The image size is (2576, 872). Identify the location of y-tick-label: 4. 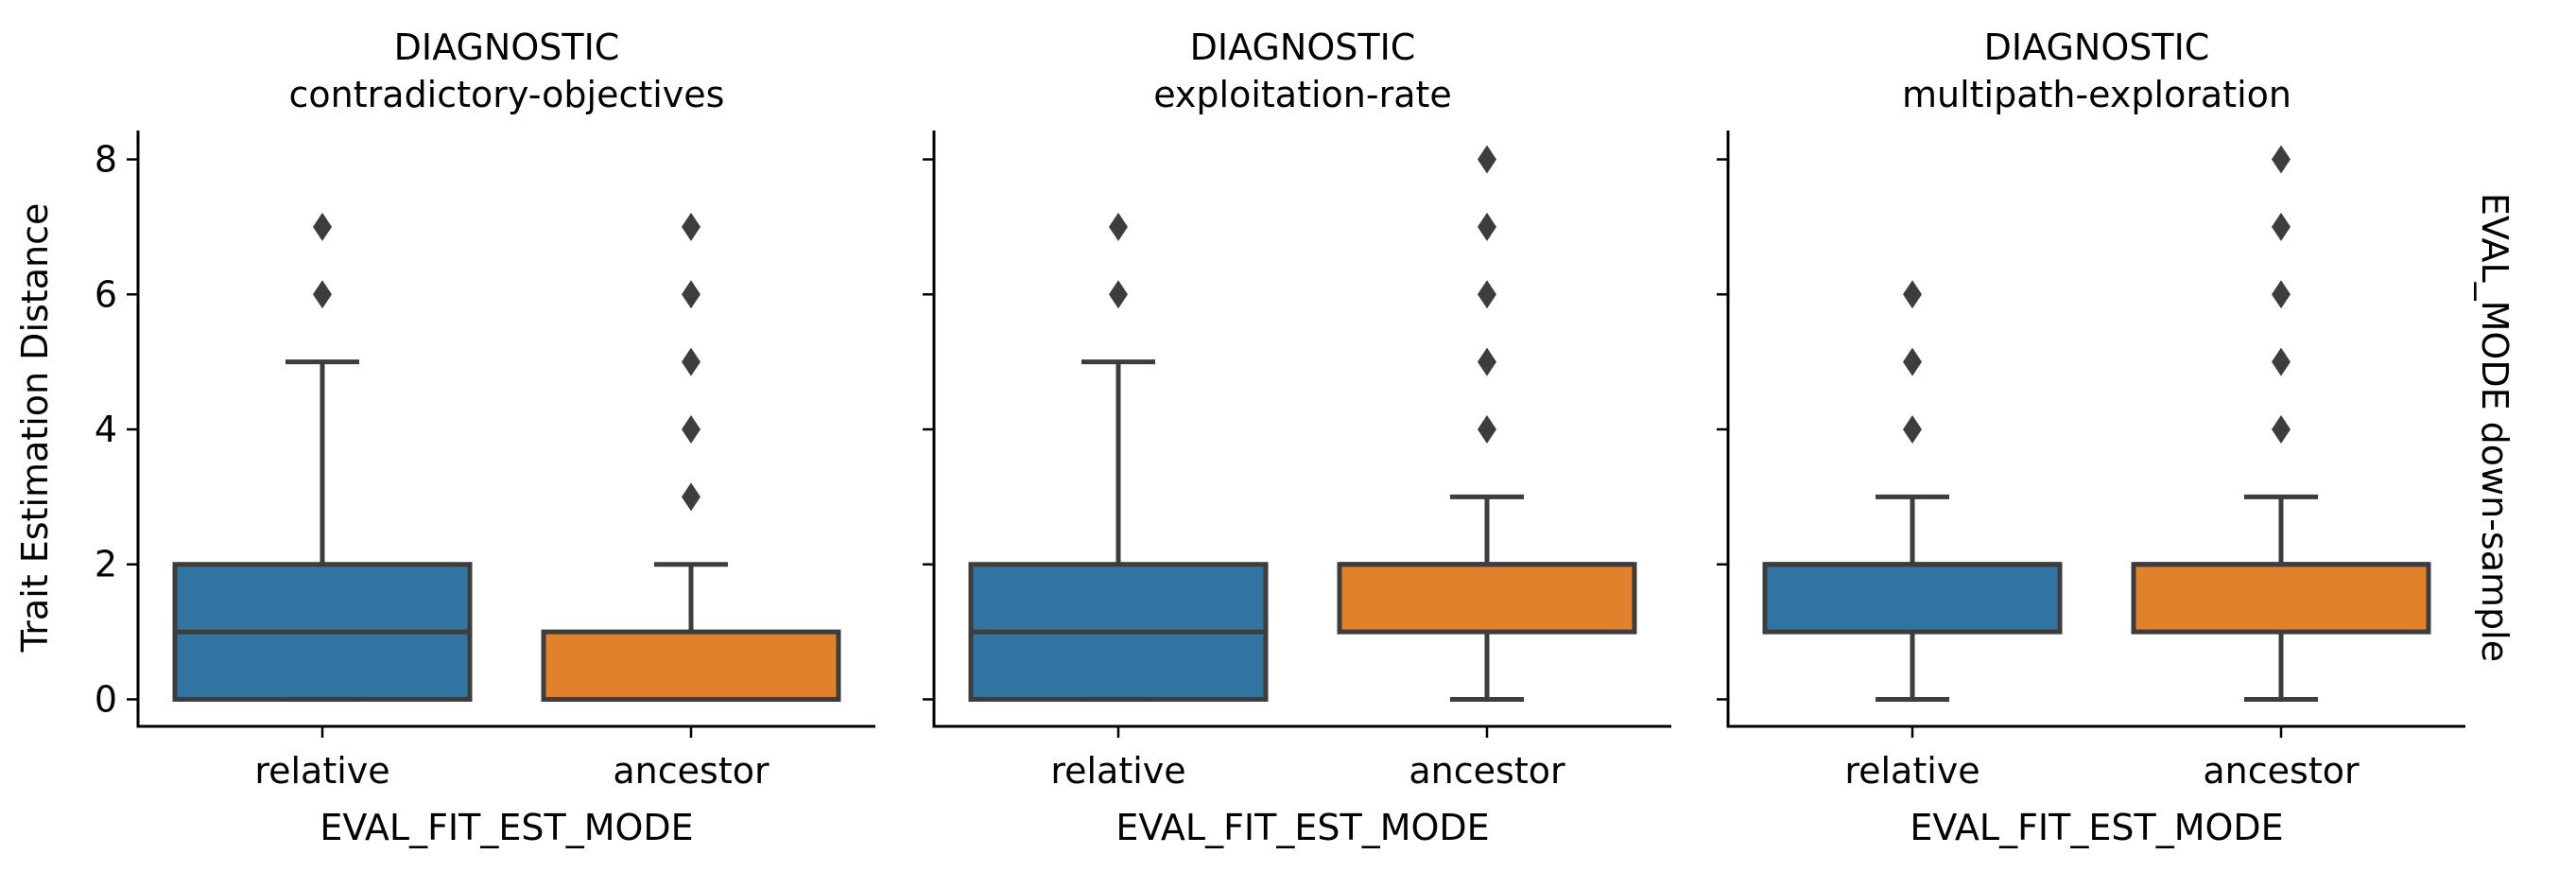
(106, 429).